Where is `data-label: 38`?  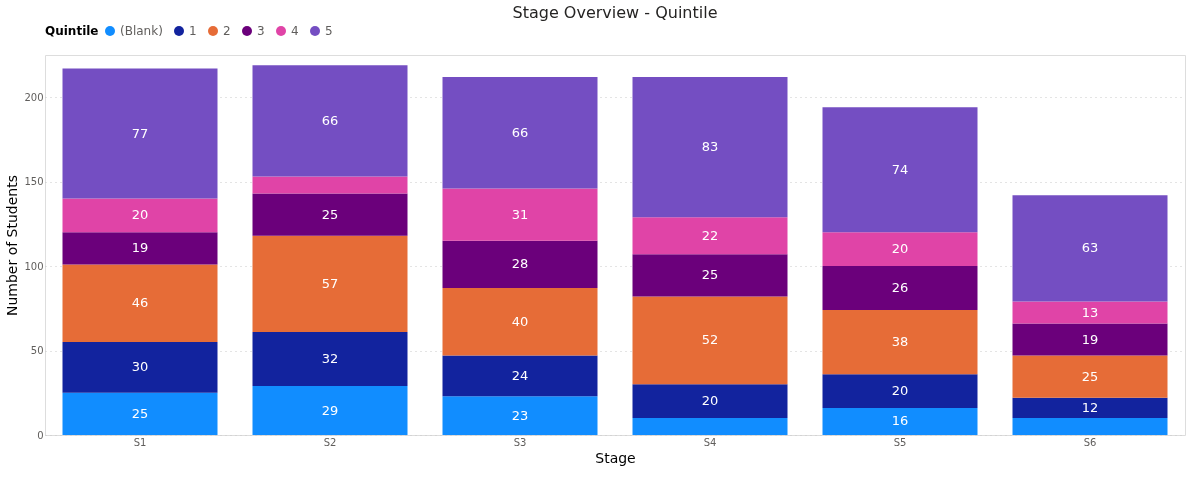
data-label: 38 is located at coordinates (900, 342).